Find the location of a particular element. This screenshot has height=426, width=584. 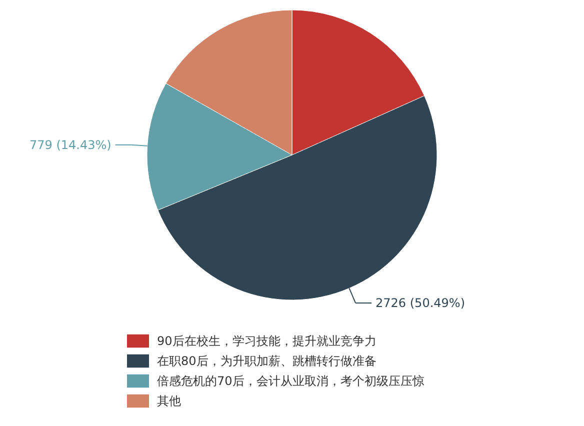

legend-label: 倍感危机的70后，会计从业取消，考个初级压压惊 is located at coordinates (290, 381).